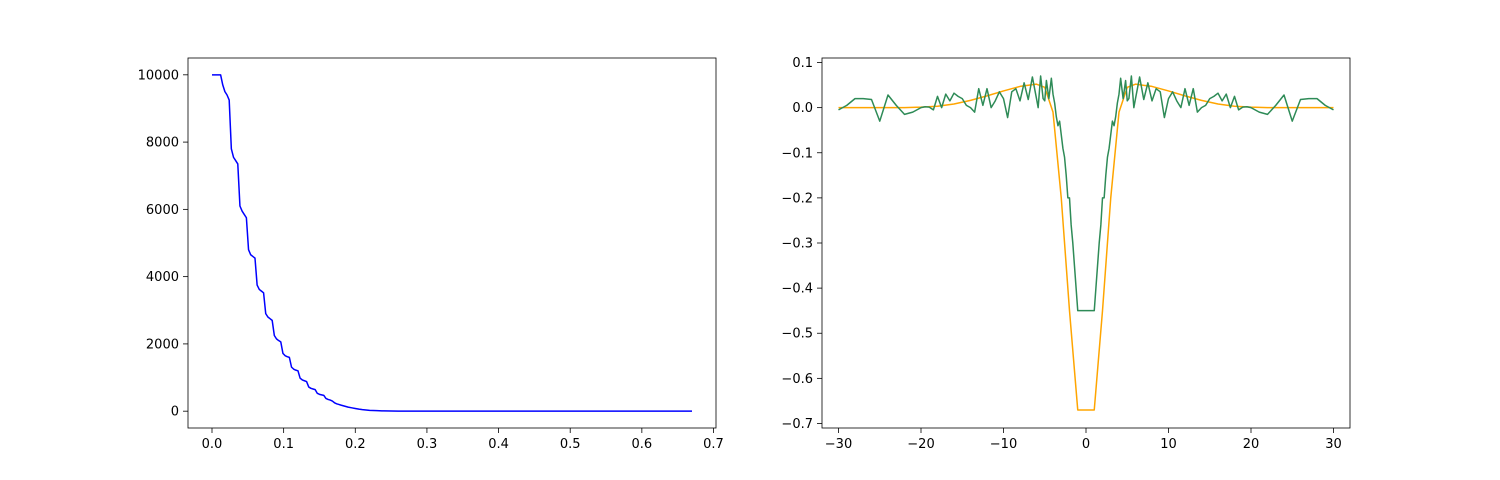 The height and width of the screenshot is (480, 1500). Describe the element at coordinates (797, 289) in the screenshot. I see `right-y-tick-label: −0.4` at that location.